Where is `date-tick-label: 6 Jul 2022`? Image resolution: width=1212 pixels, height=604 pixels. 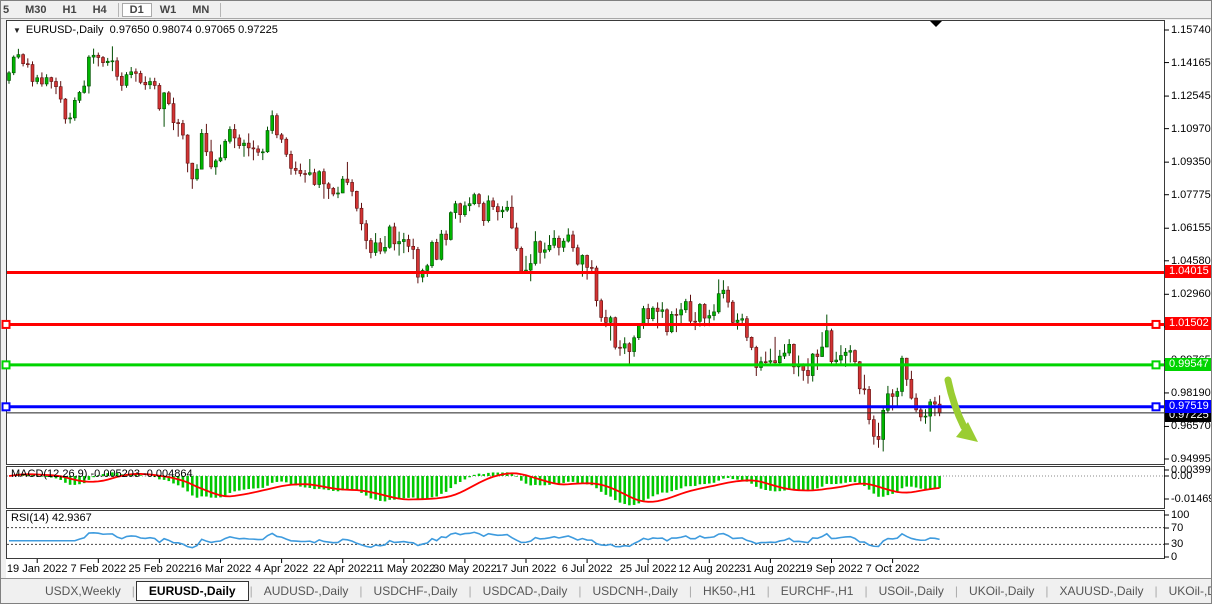 date-tick-label: 6 Jul 2022 is located at coordinates (587, 569).